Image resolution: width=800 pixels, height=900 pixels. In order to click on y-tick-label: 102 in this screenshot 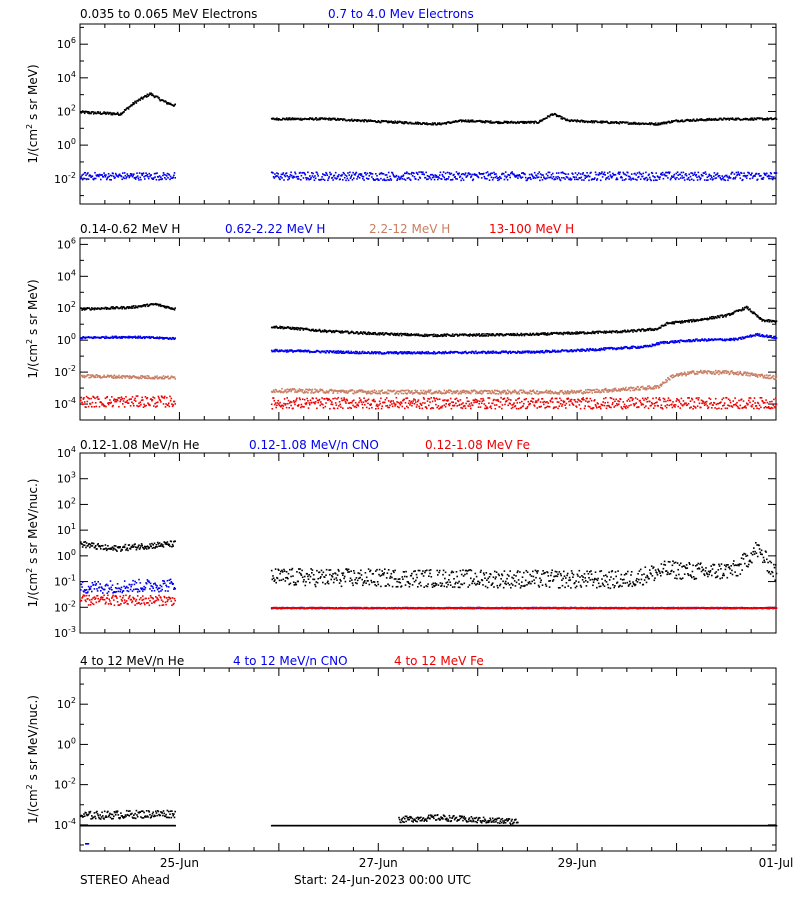, I will do `click(66, 110)`.